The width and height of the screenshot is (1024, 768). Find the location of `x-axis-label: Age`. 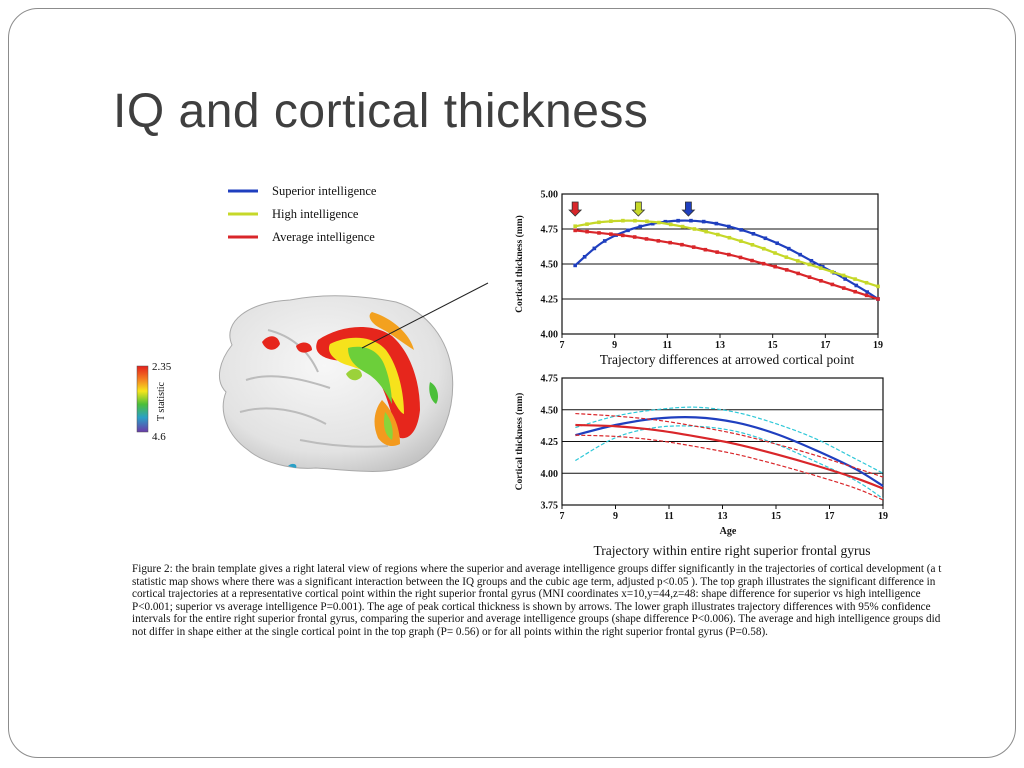

x-axis-label: Age is located at coordinates (728, 531).